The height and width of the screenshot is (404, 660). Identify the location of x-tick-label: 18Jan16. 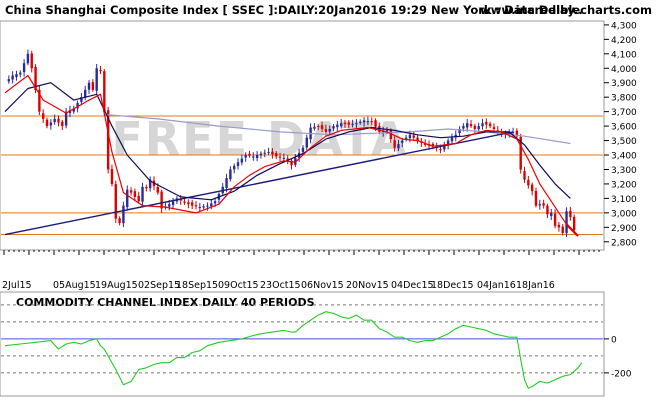
(535, 285).